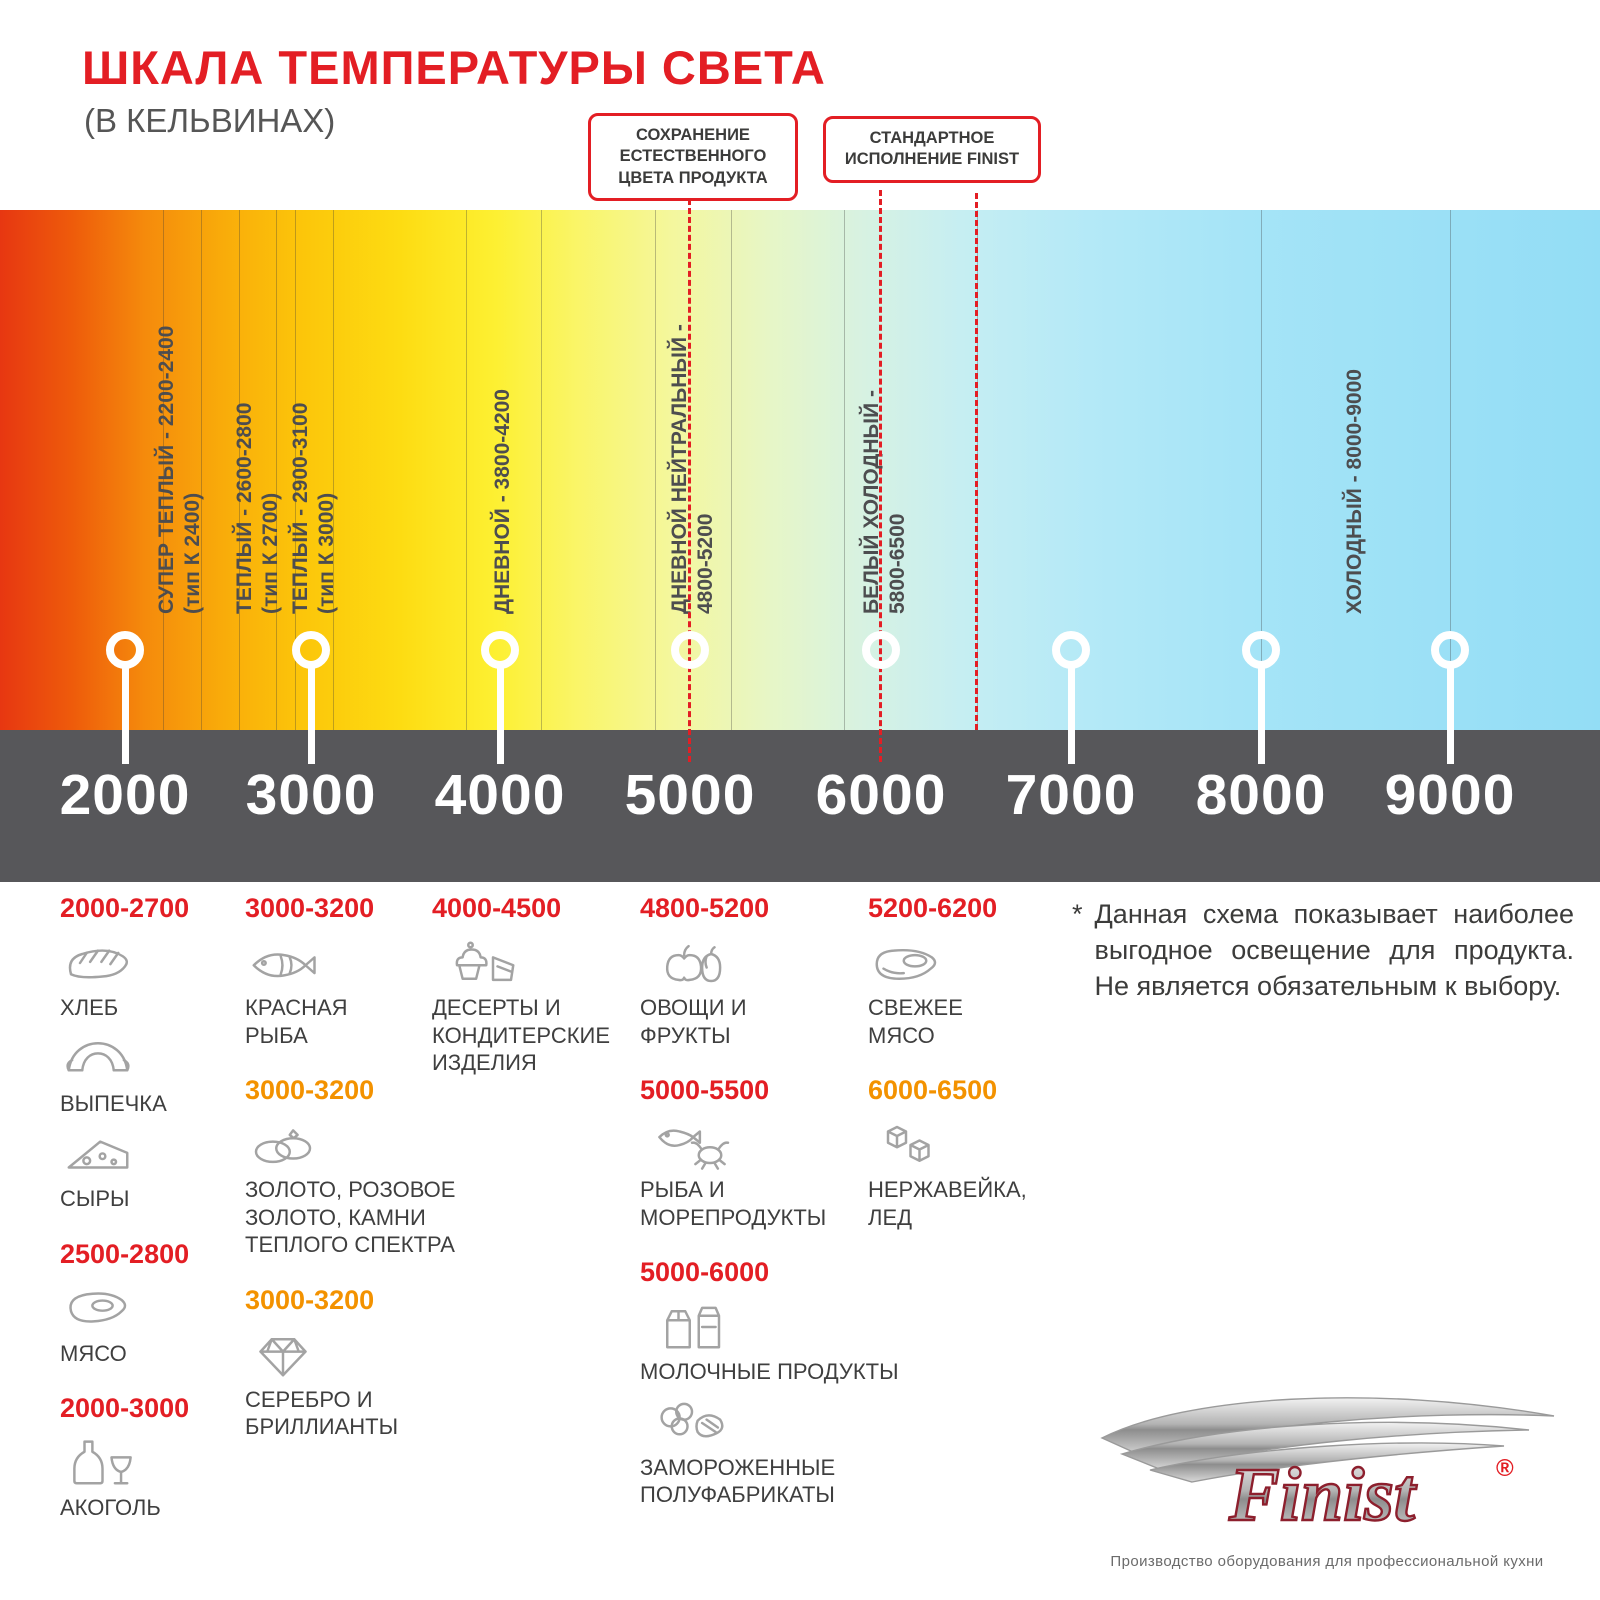 The height and width of the screenshot is (1600, 1600). Describe the element at coordinates (98, 1309) in the screenshot. I see `meat-icon` at that location.